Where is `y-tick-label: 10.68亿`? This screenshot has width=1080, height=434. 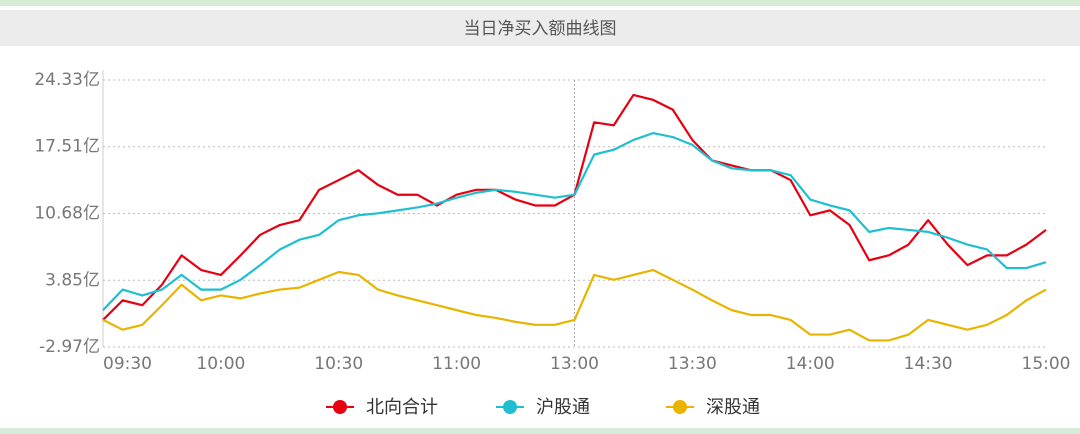 y-tick-label: 10.68亿 is located at coordinates (67, 214).